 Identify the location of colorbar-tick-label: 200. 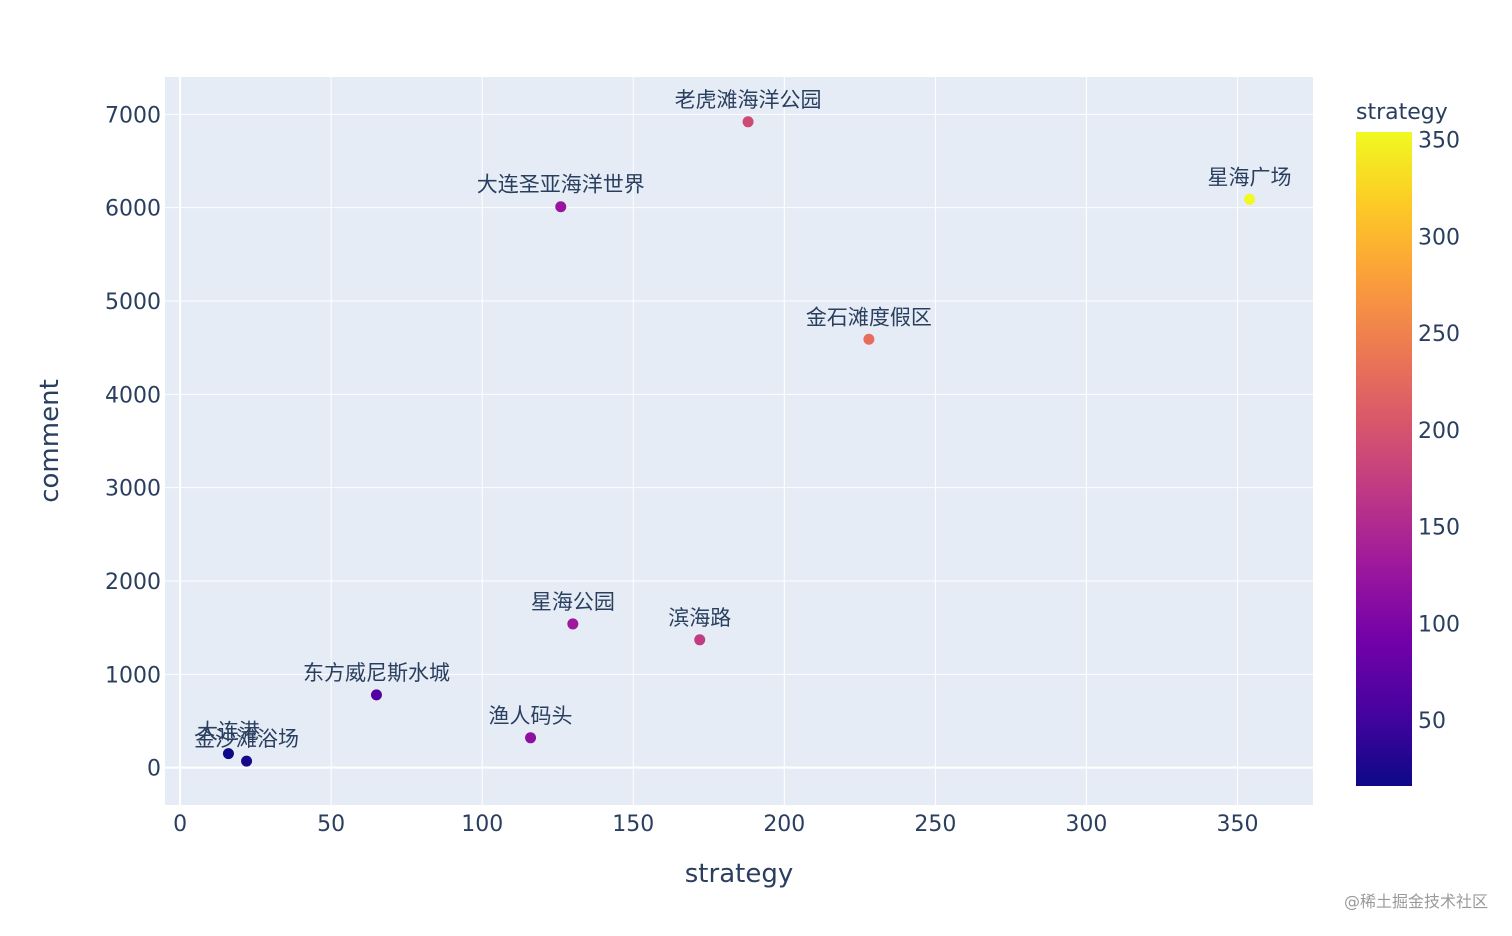
(1439, 431).